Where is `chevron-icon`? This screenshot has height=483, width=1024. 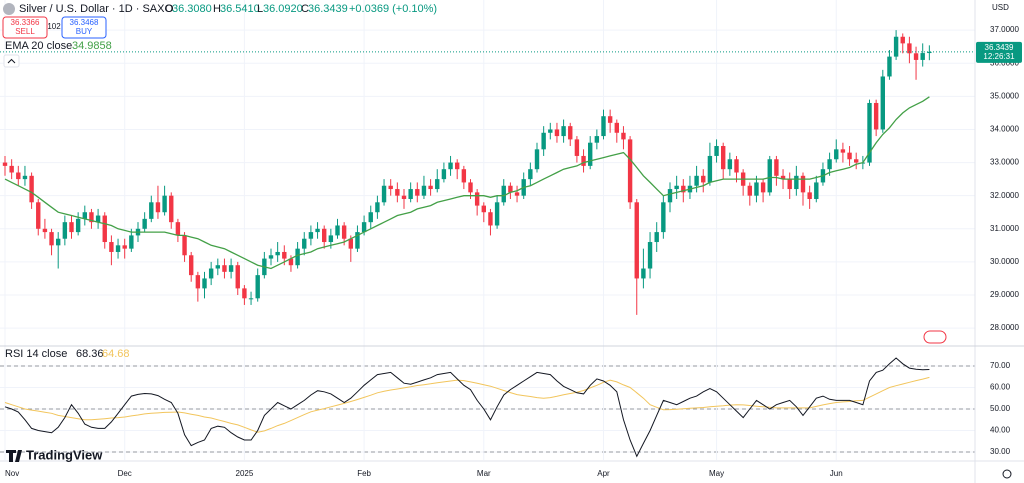
chevron-icon is located at coordinates (11, 61).